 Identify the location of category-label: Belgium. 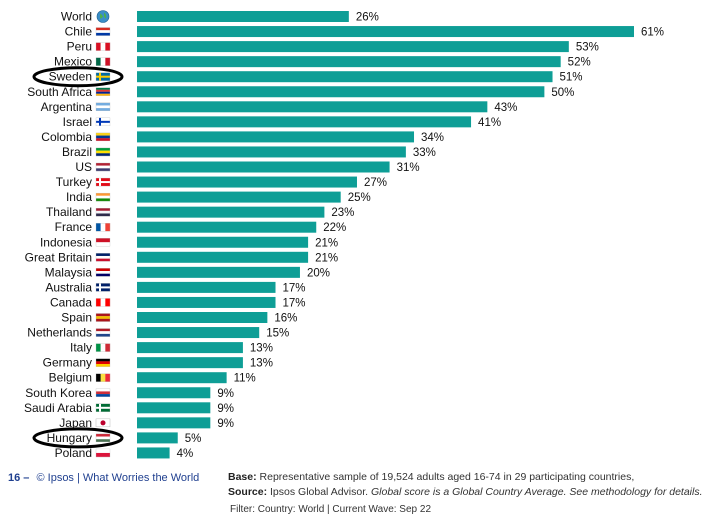
(70, 378).